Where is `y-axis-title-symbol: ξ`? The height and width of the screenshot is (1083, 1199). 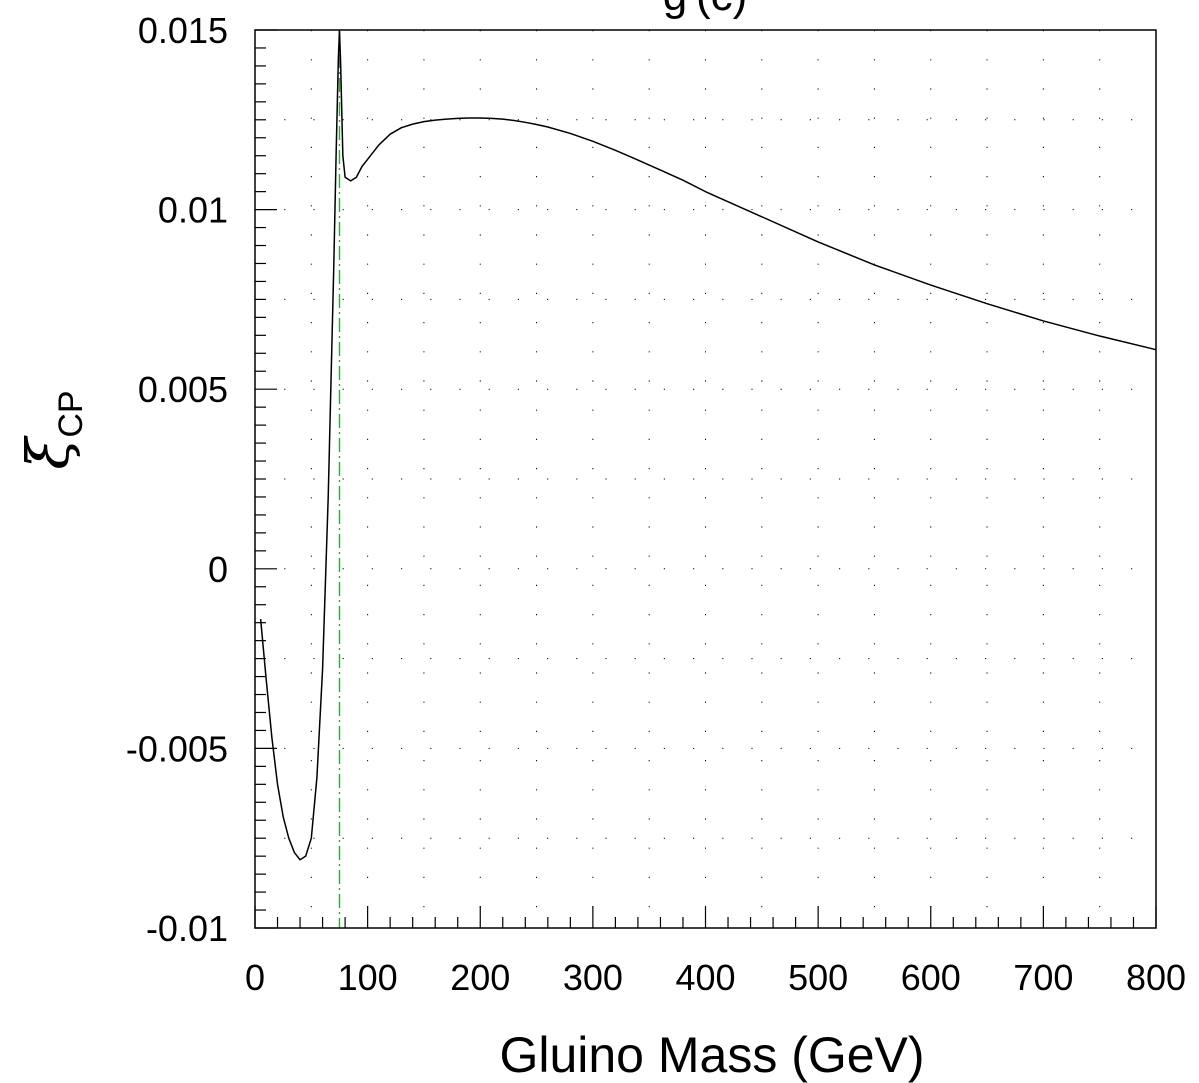 y-axis-title-symbol: ξ is located at coordinates (48, 452).